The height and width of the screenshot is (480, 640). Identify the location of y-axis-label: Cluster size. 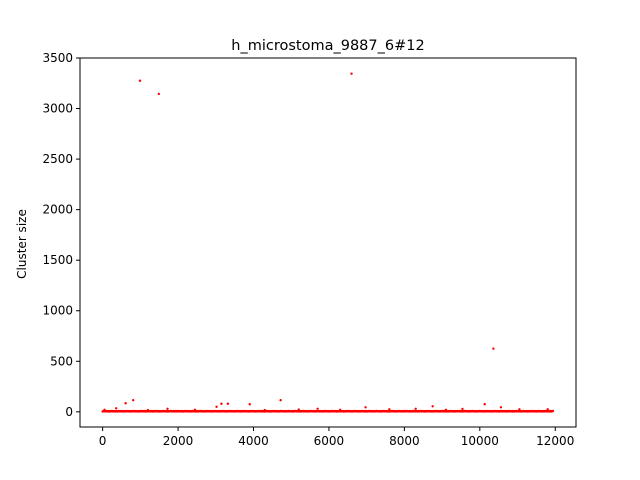
(22, 244).